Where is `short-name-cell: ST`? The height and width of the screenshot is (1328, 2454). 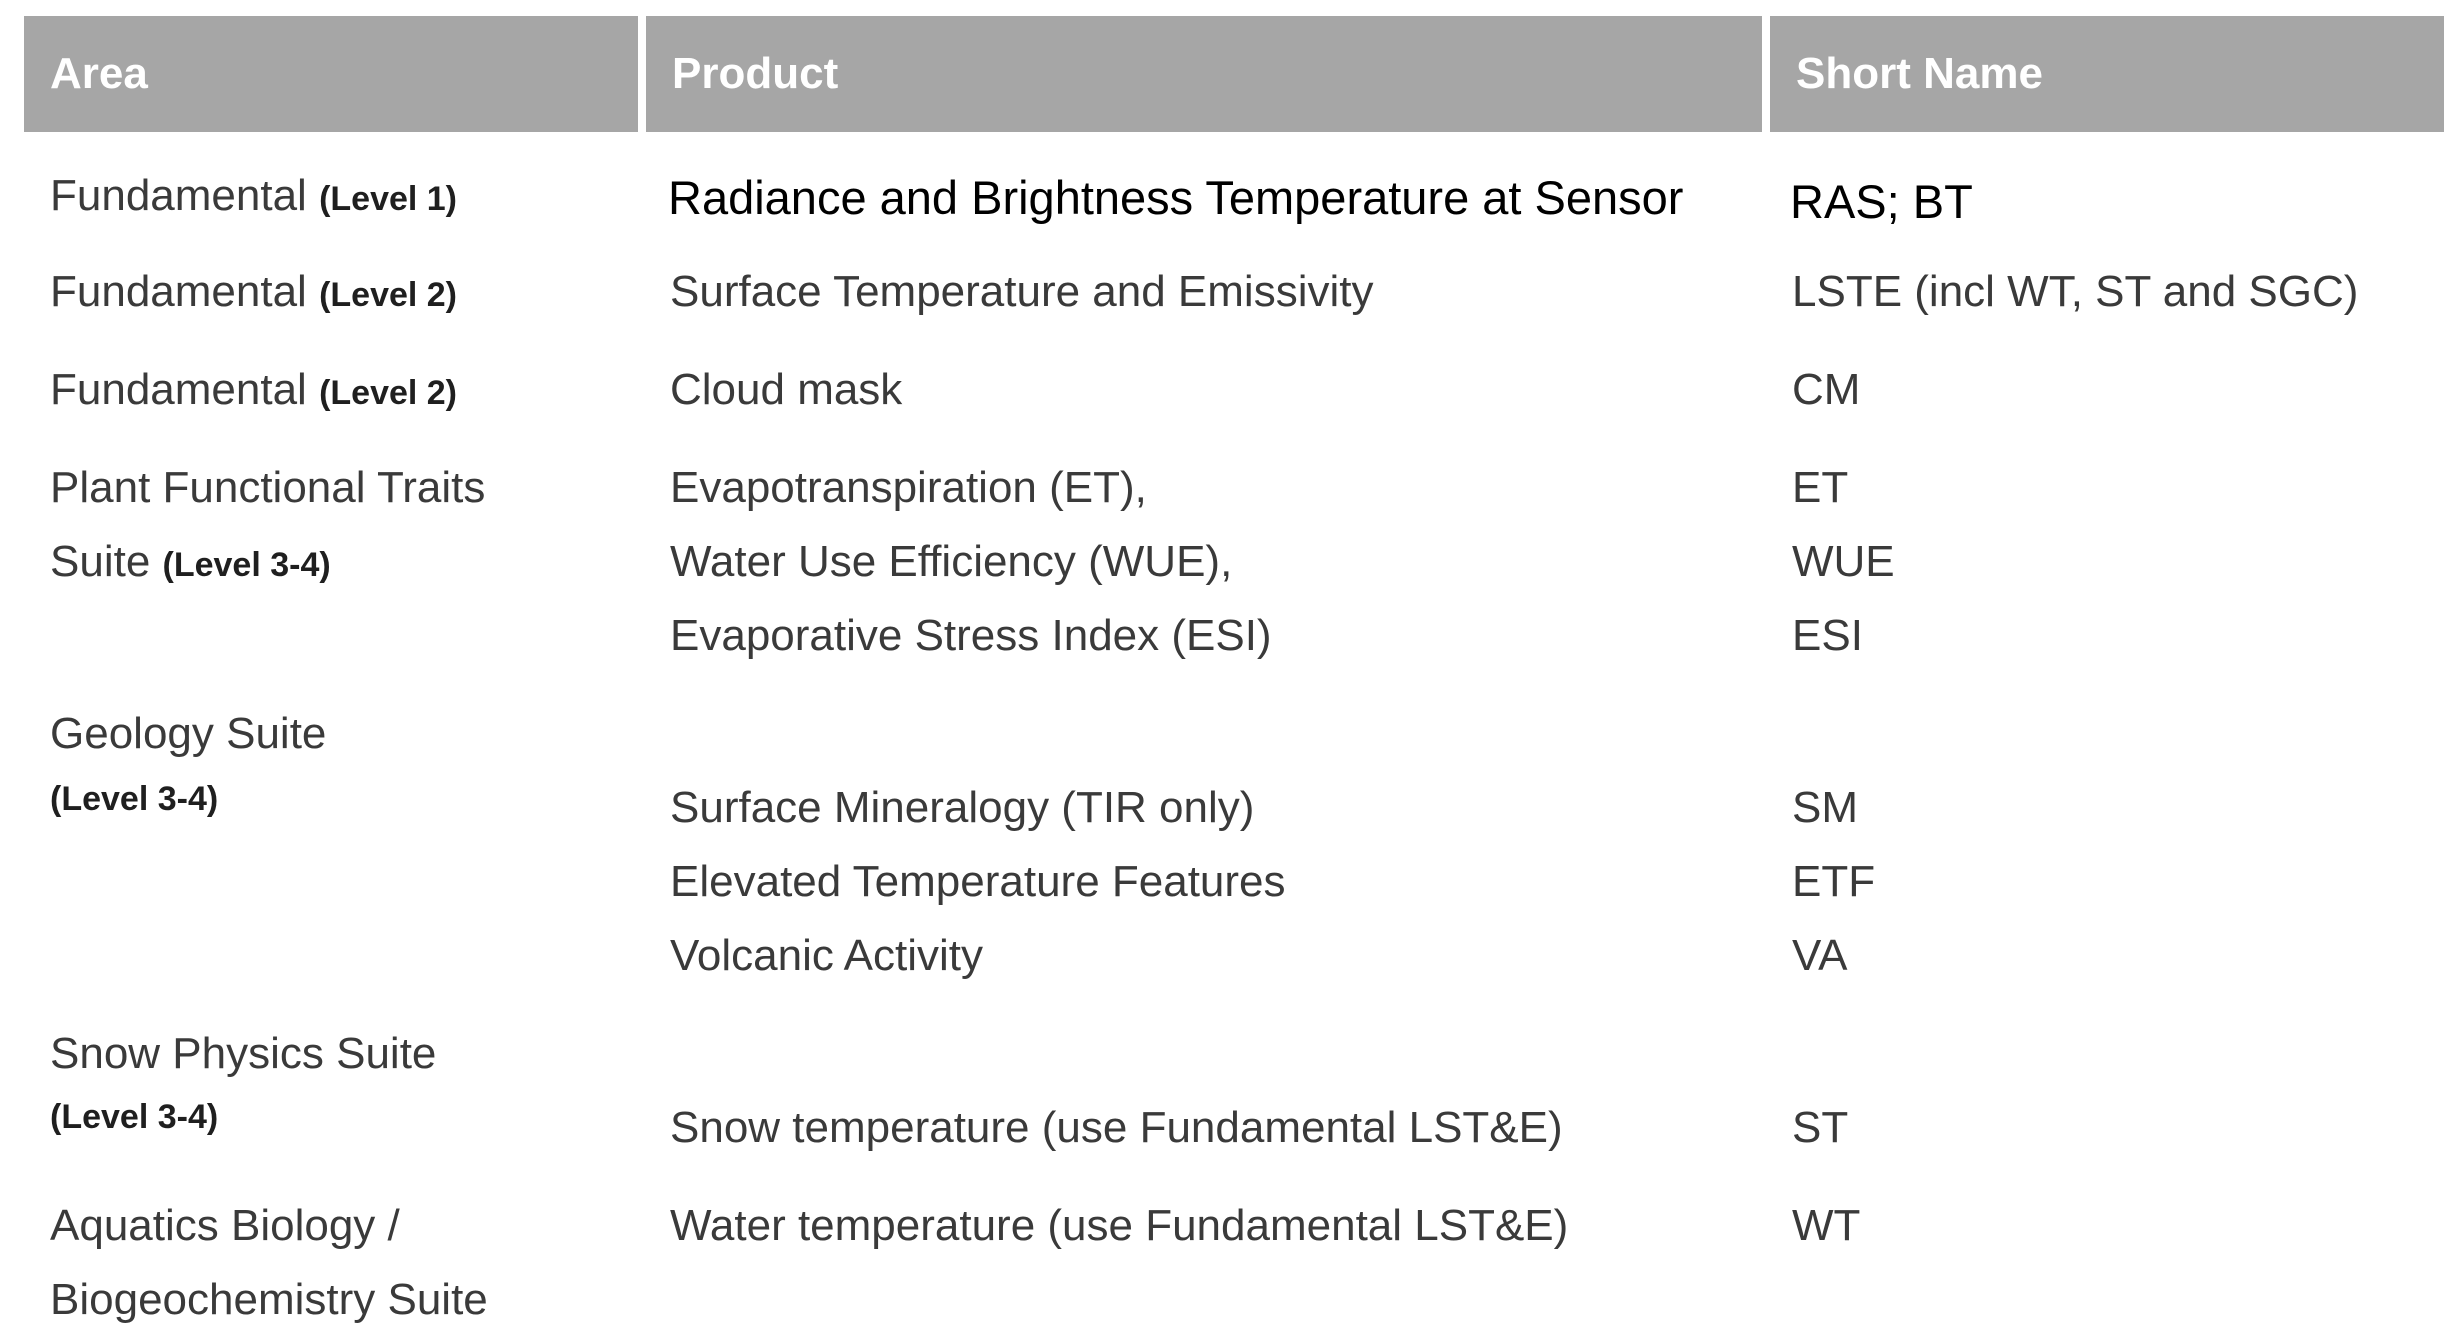 short-name-cell: ST is located at coordinates (1820, 1127).